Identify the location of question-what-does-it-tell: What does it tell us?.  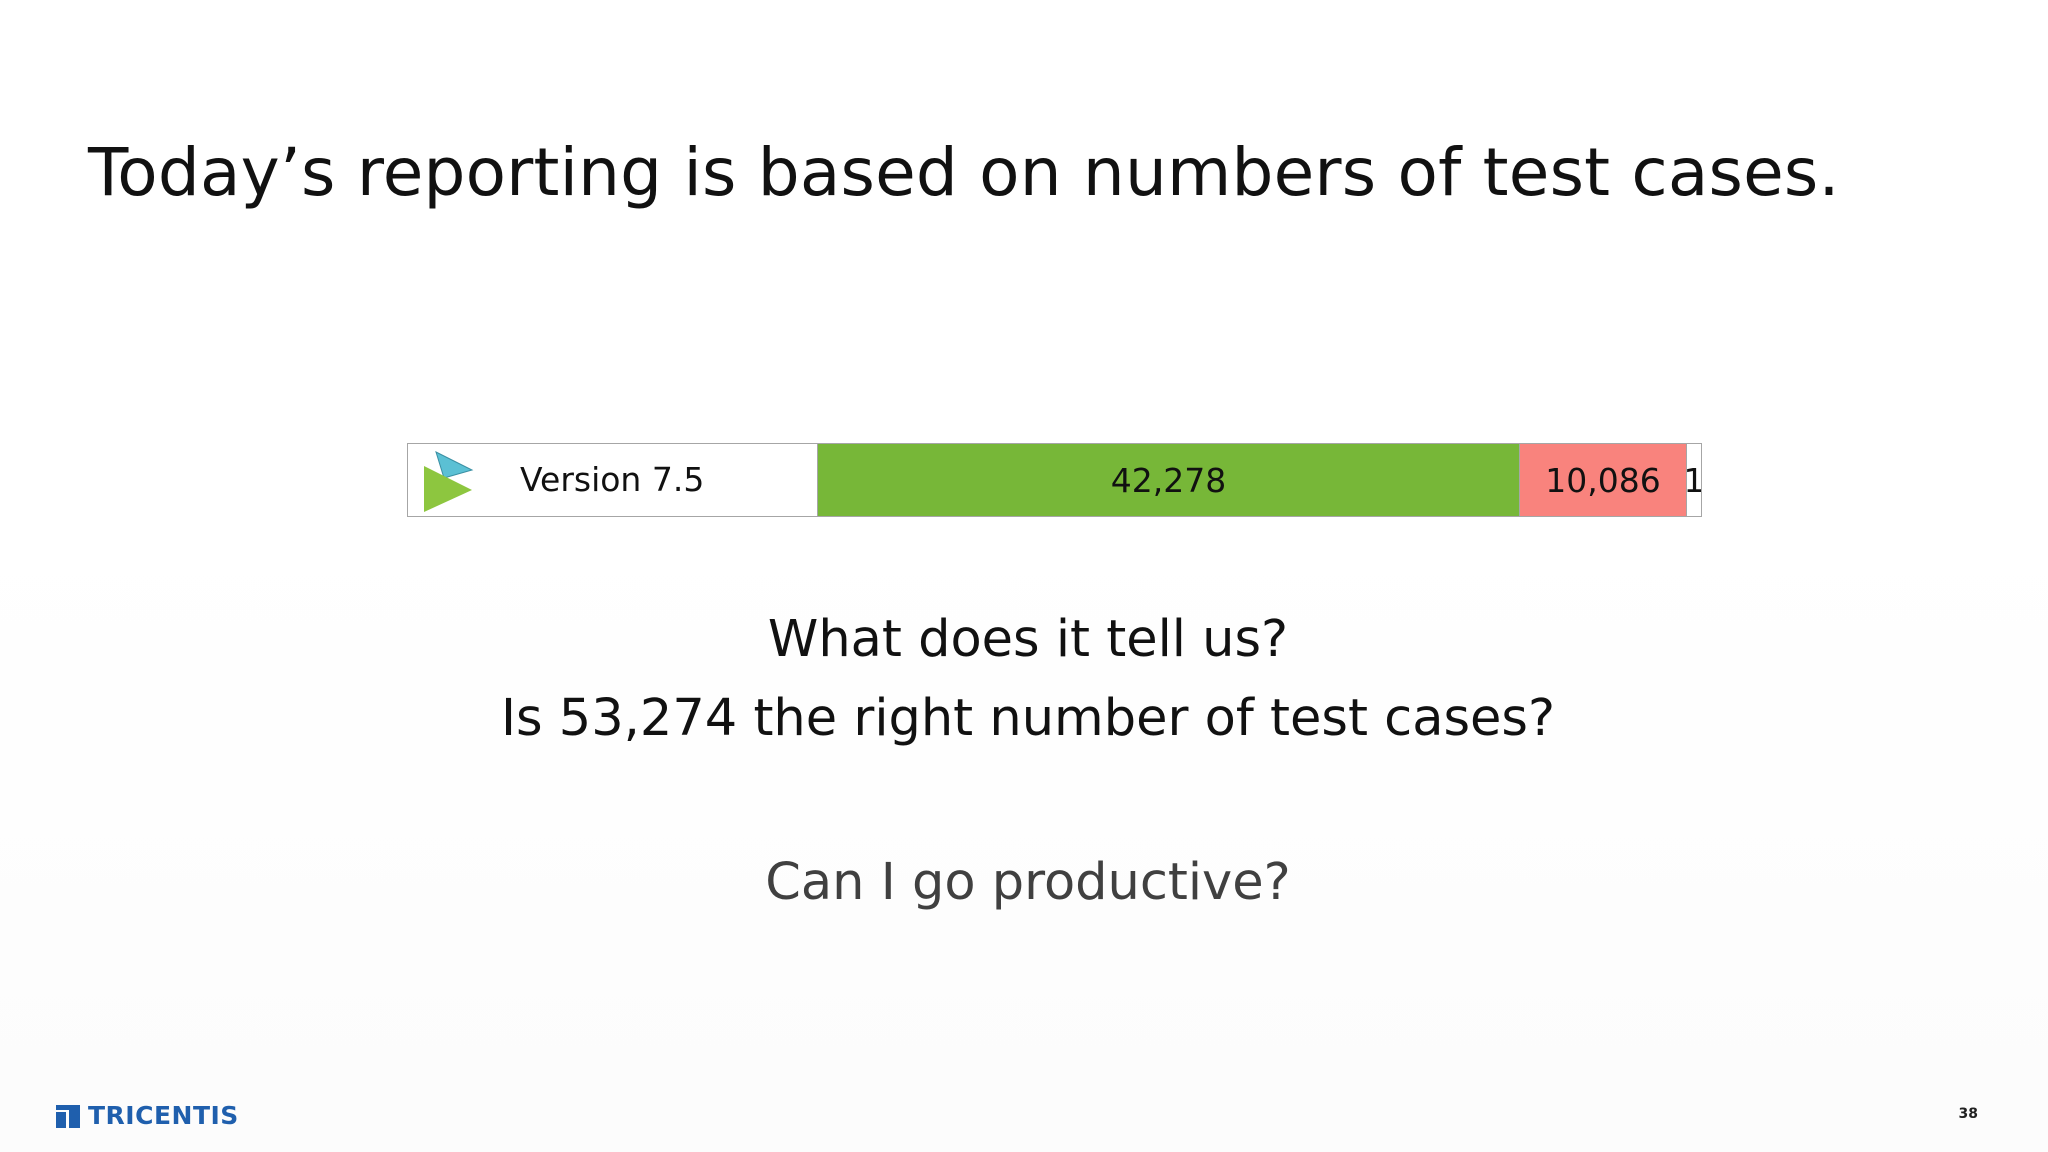
(1028, 639).